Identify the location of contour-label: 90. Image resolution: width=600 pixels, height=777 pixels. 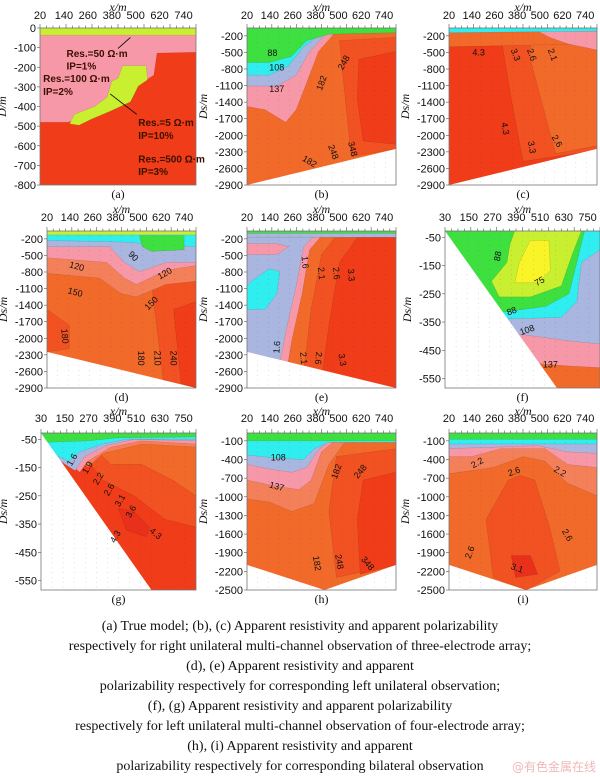
(133, 256).